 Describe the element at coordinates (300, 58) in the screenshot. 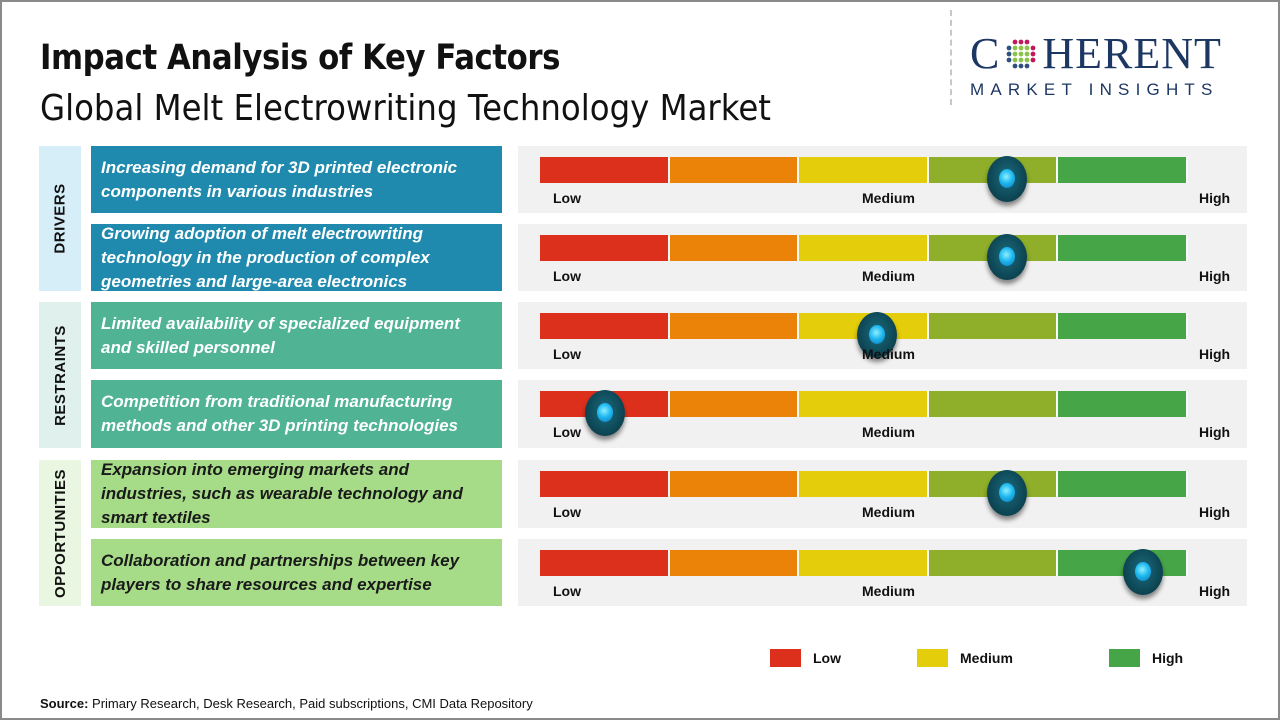

I see `page-title: Impact Analysis of Key Factors` at that location.